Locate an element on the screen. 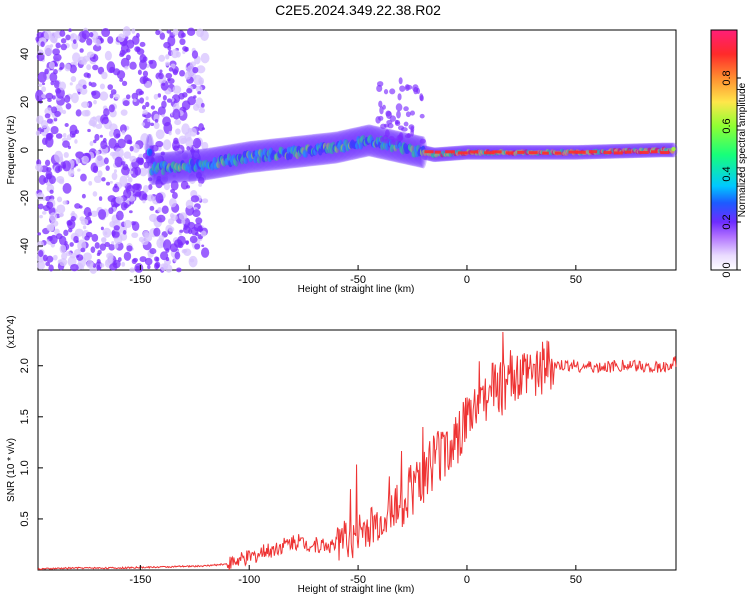  bottom-y-multiplier: (x10^4) is located at coordinates (11, 331).